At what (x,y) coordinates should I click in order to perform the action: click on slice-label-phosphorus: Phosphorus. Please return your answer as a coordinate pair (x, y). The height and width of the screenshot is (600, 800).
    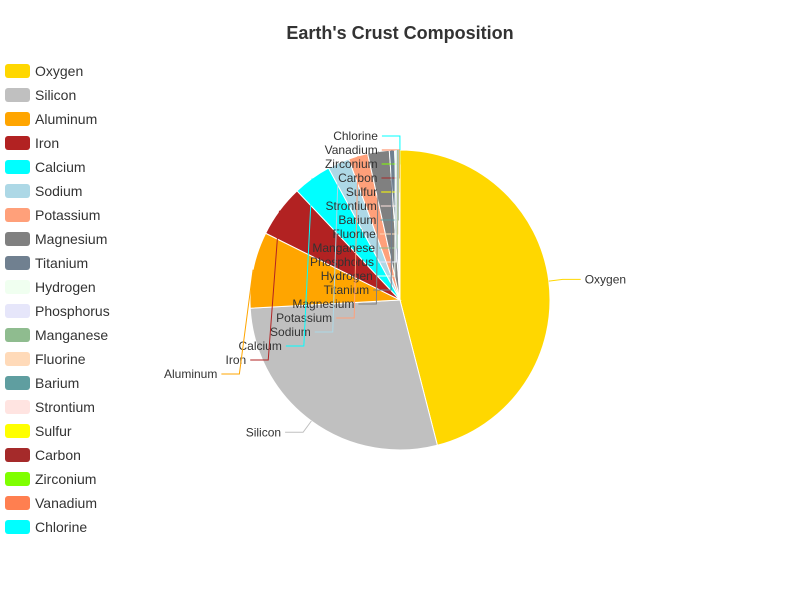
    Looking at the image, I should click on (353, 209).